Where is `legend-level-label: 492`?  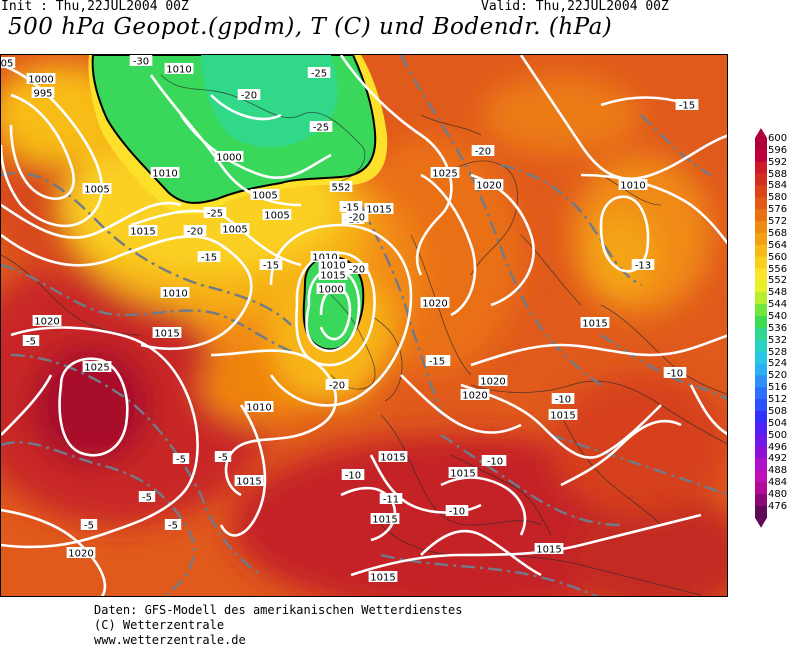
legend-level-label: 492 is located at coordinates (778, 459).